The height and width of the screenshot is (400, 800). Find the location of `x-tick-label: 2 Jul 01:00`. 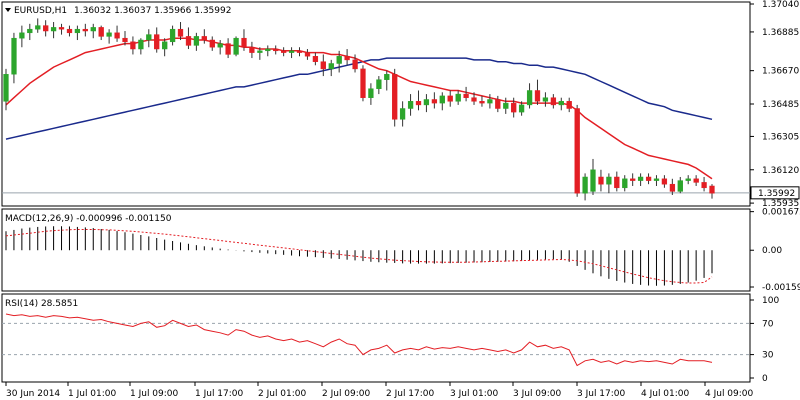

x-tick-label: 2 Jul 01:00 is located at coordinates (282, 394).